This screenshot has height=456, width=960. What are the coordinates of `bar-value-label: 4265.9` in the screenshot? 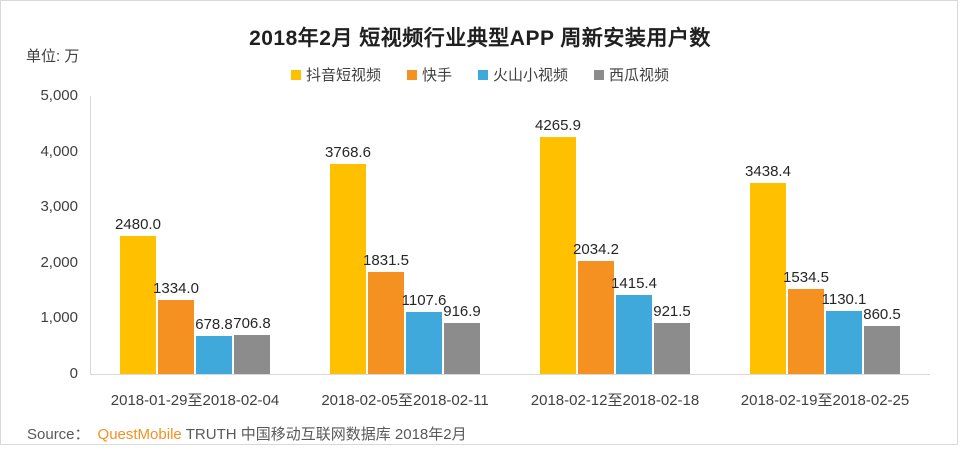 It's located at (558, 125).